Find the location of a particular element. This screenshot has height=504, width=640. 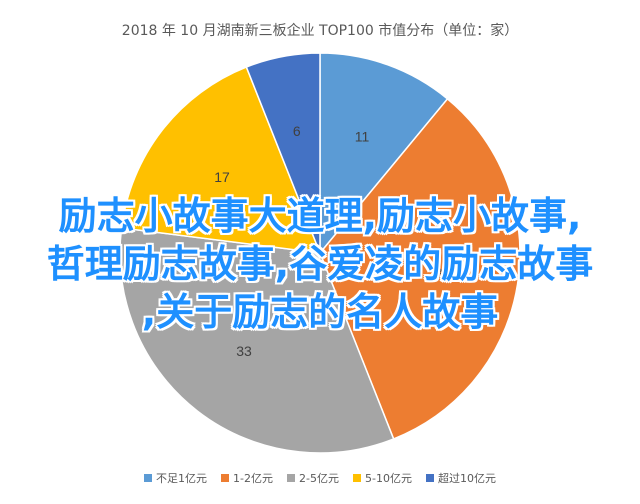

legend-item-2: 1-2亿元 is located at coordinates (247, 478).